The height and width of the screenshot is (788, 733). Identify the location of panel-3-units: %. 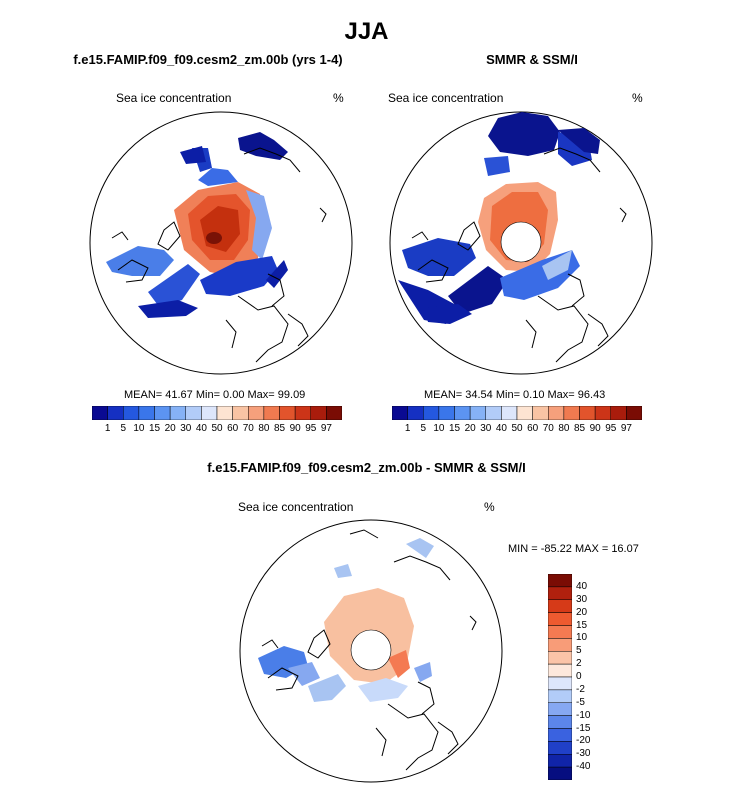
(489, 507).